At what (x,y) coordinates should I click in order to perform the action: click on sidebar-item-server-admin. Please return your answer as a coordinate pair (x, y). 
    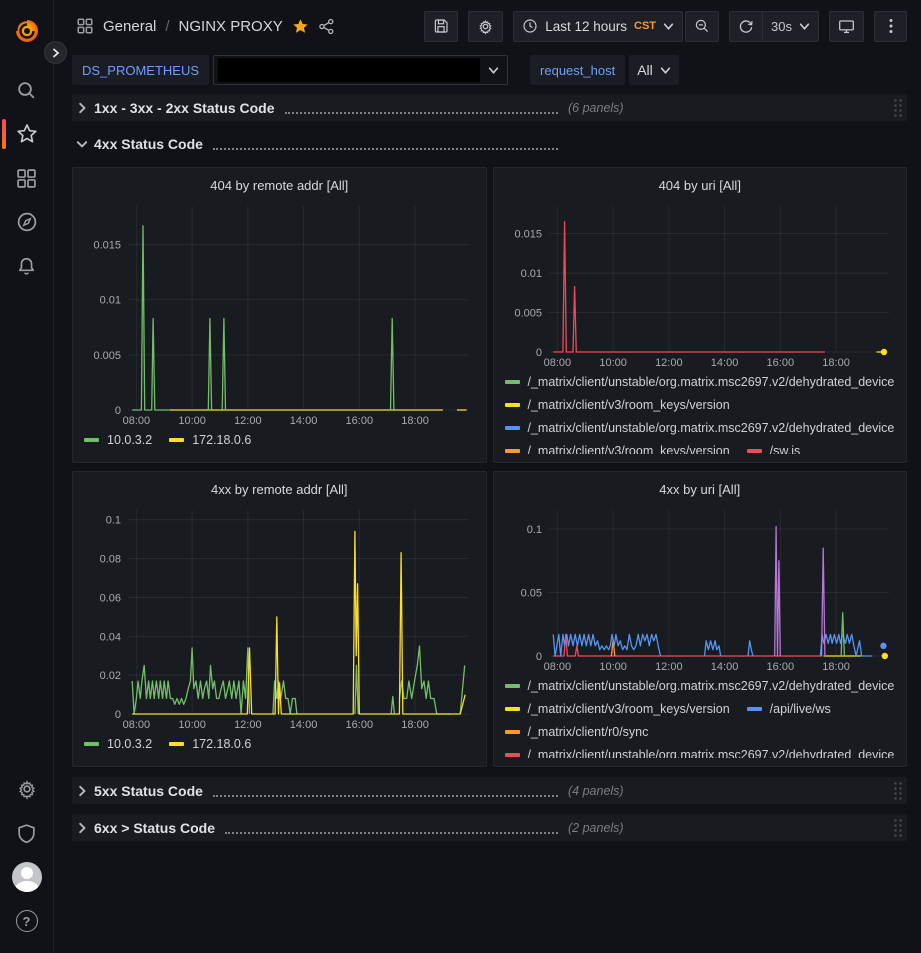
    Looking at the image, I should click on (27, 833).